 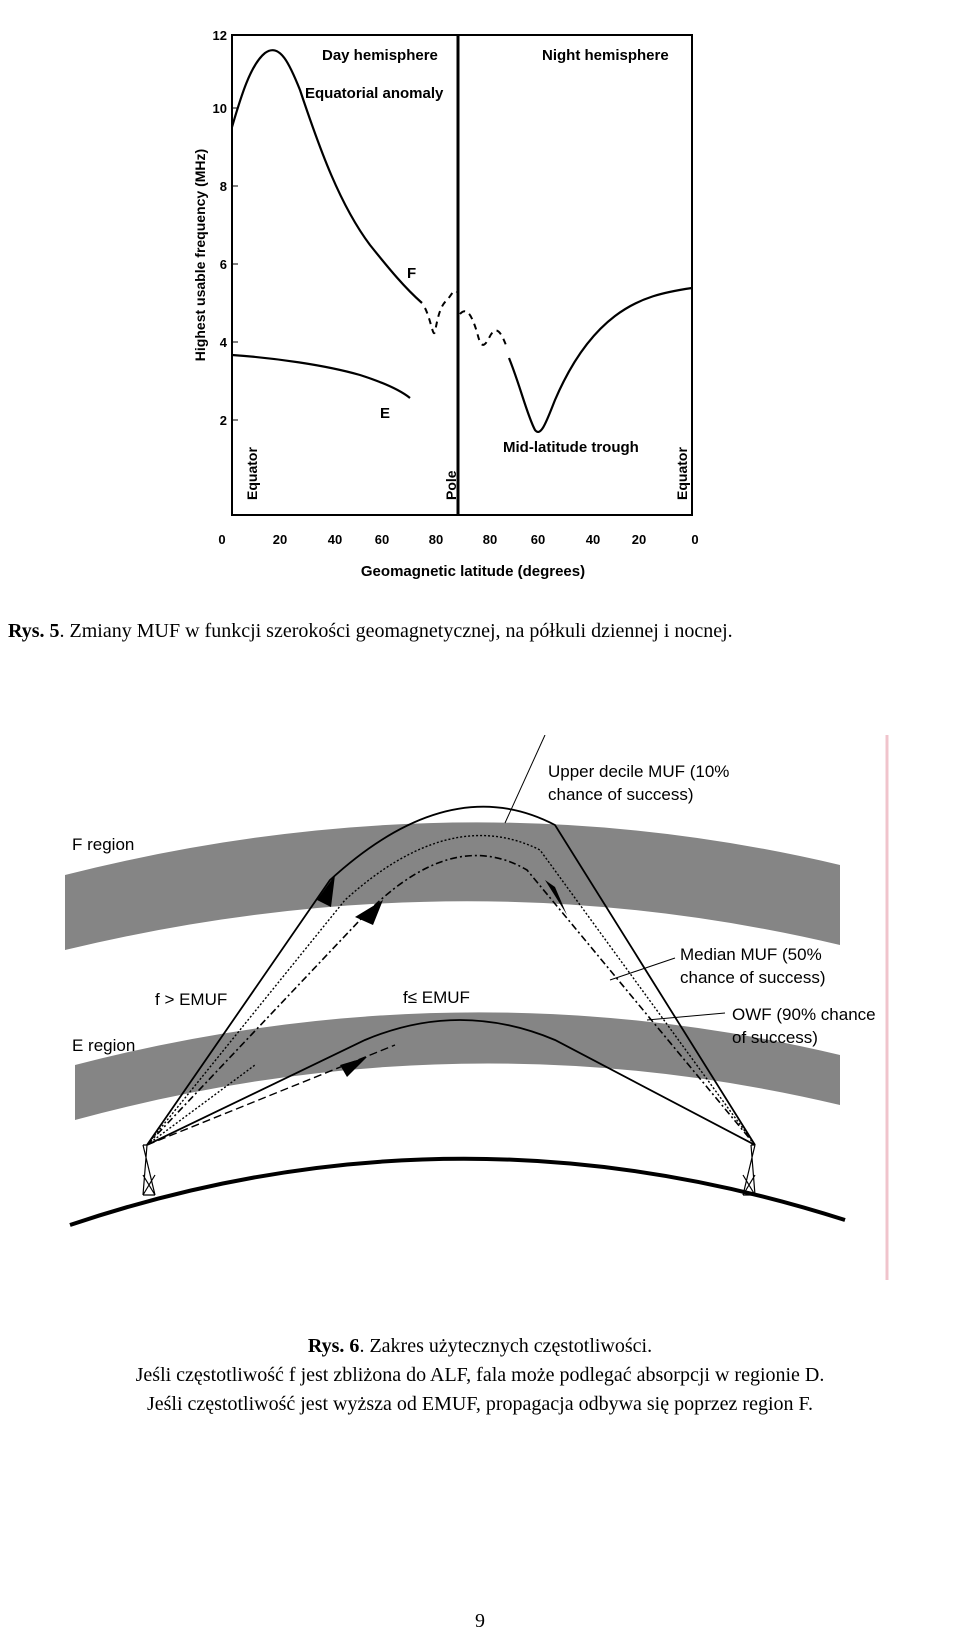 I want to click on plot-frame, so click(x=462, y=275).